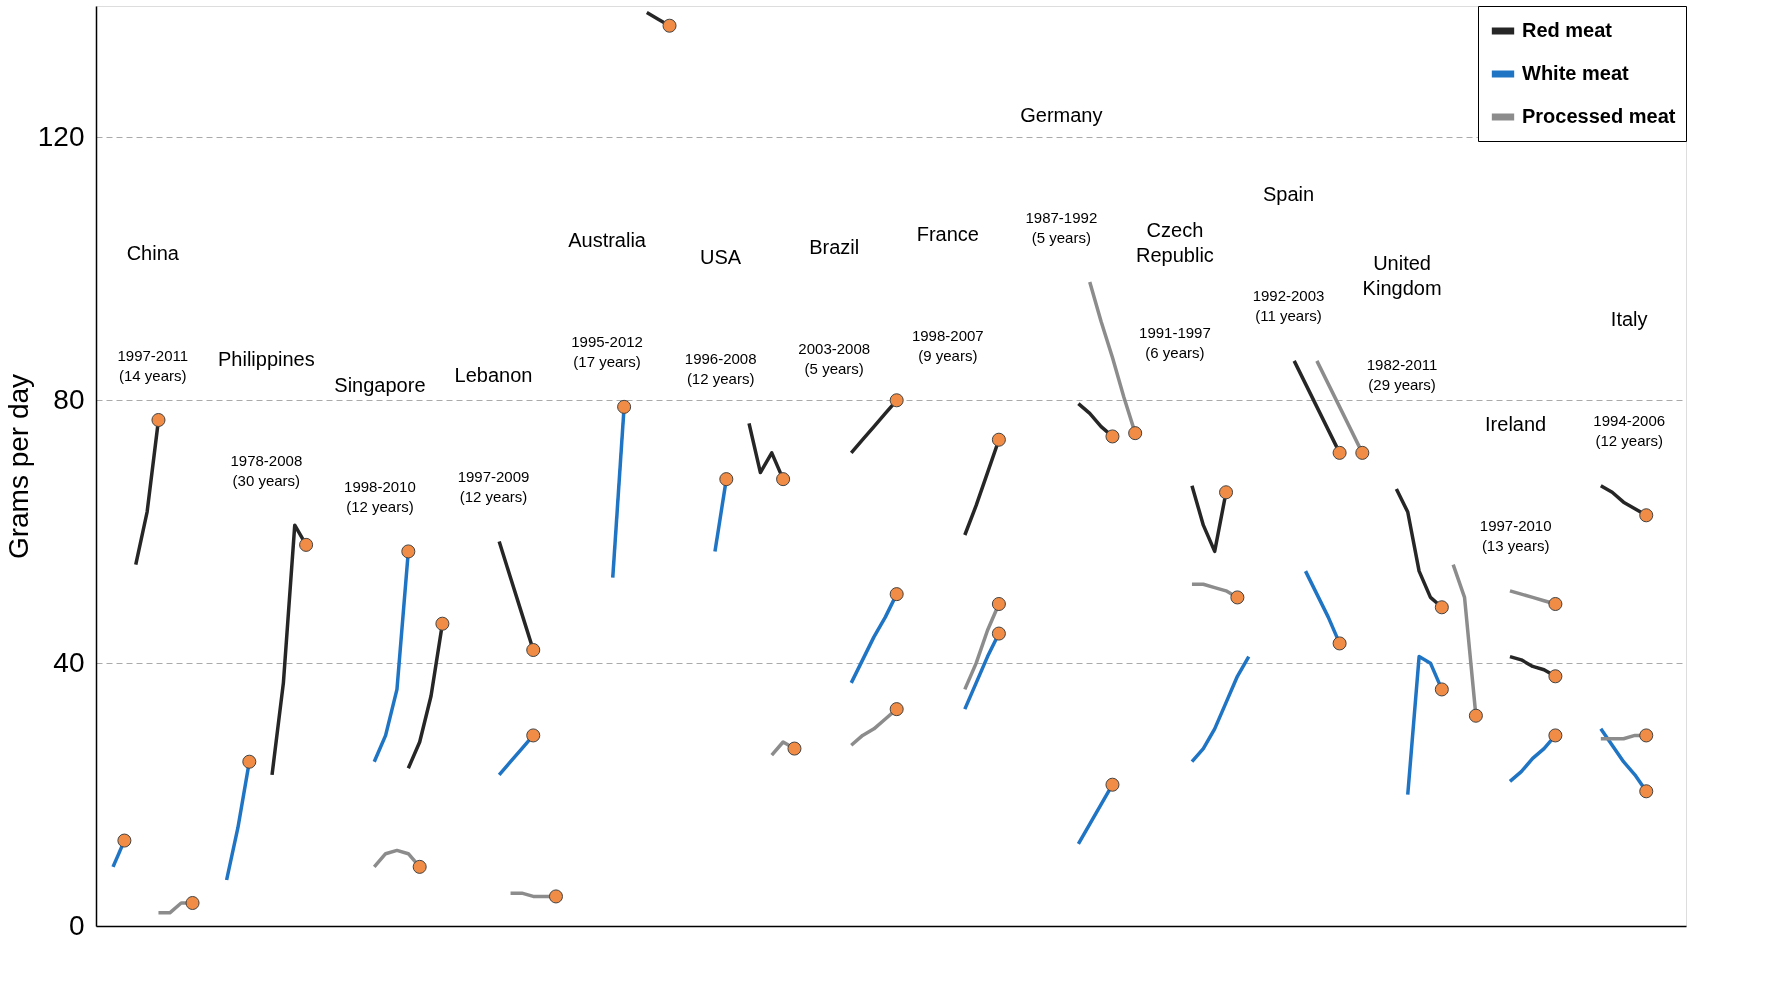 The height and width of the screenshot is (981, 1769). Describe the element at coordinates (1515, 536) in the screenshot. I see `annotation: 1997-2010 (13 years)` at that location.